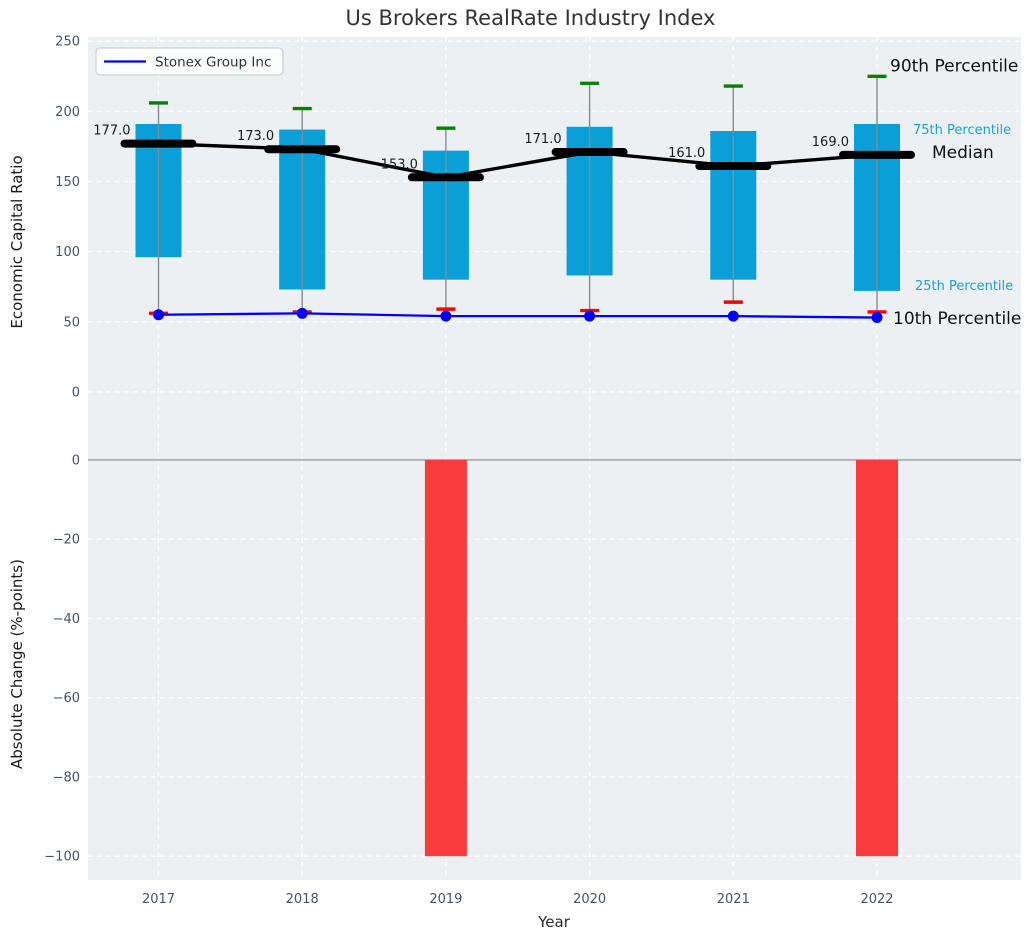 Image resolution: width=1029 pixels, height=942 pixels. I want to click on company-marker-2020, so click(590, 316).